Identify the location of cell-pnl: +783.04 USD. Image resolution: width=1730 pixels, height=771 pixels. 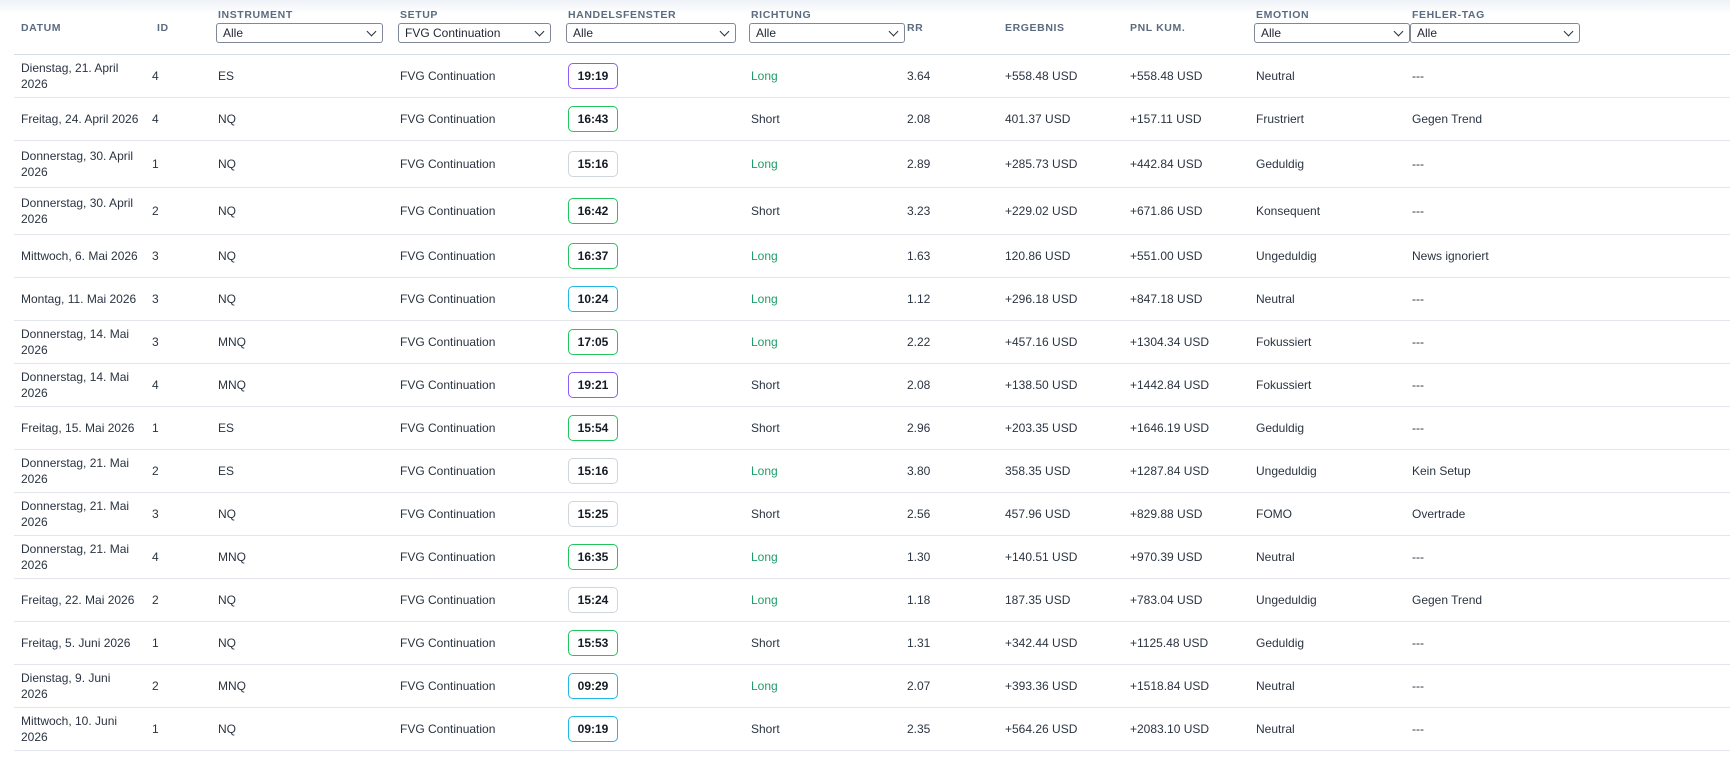
(1191, 600).